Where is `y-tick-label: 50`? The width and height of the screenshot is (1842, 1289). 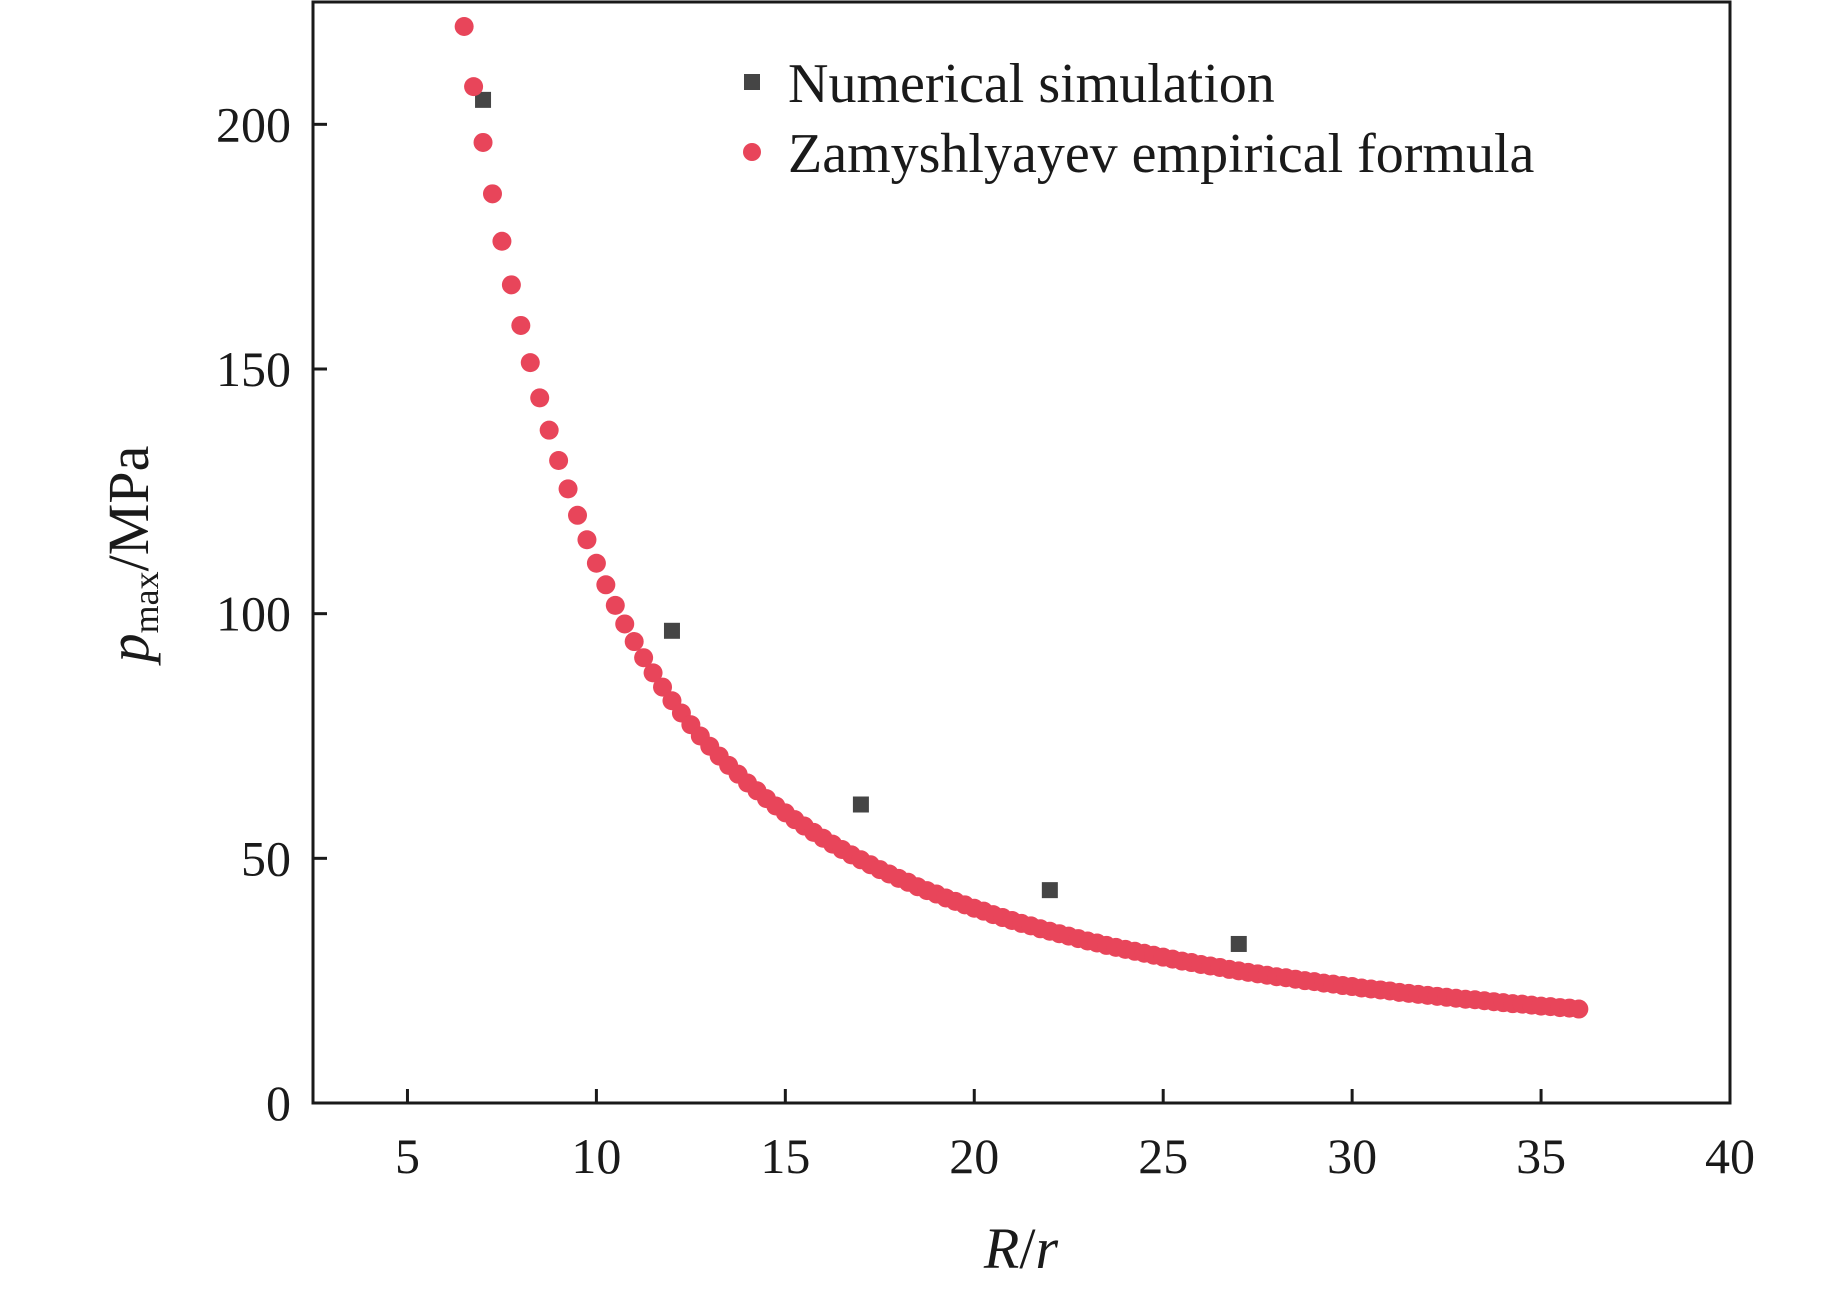 y-tick-label: 50 is located at coordinates (266, 858).